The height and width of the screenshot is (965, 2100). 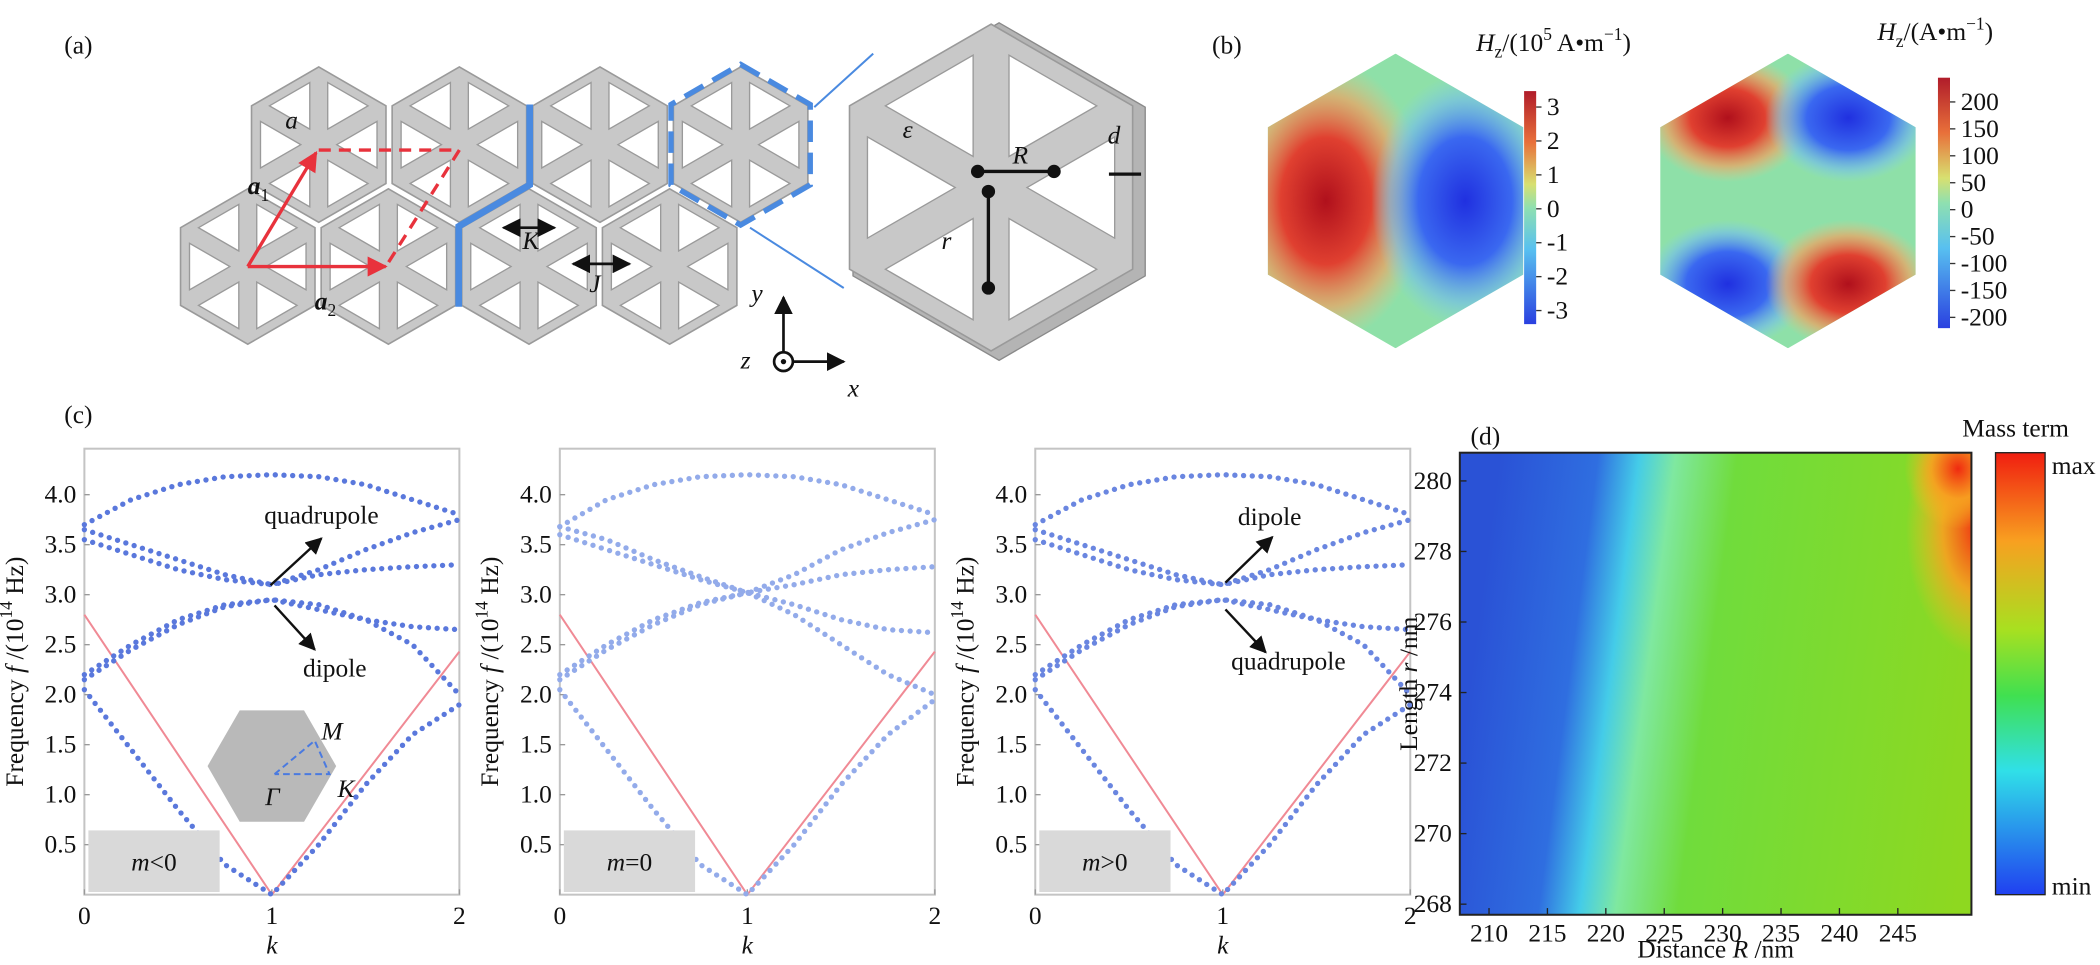 What do you see at coordinates (302, 757) in the screenshot?
I see `k-path` at bounding box center [302, 757].